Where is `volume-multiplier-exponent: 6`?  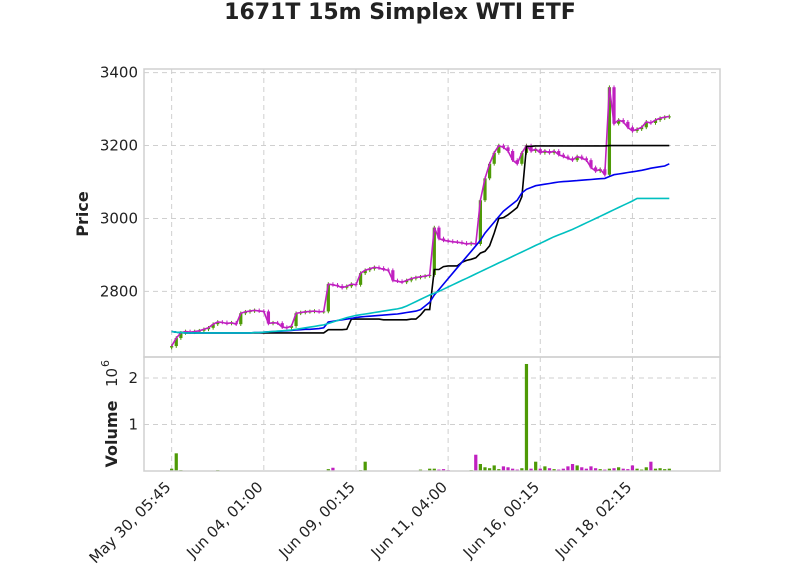
volume-multiplier-exponent: 6 is located at coordinates (105, 363).